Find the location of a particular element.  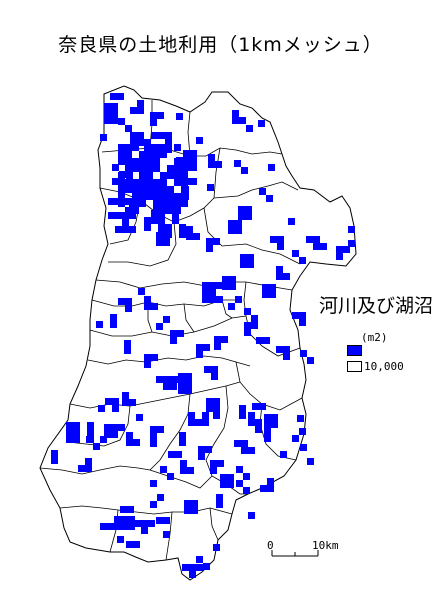

legend-swatch-empty is located at coordinates (354, 366).